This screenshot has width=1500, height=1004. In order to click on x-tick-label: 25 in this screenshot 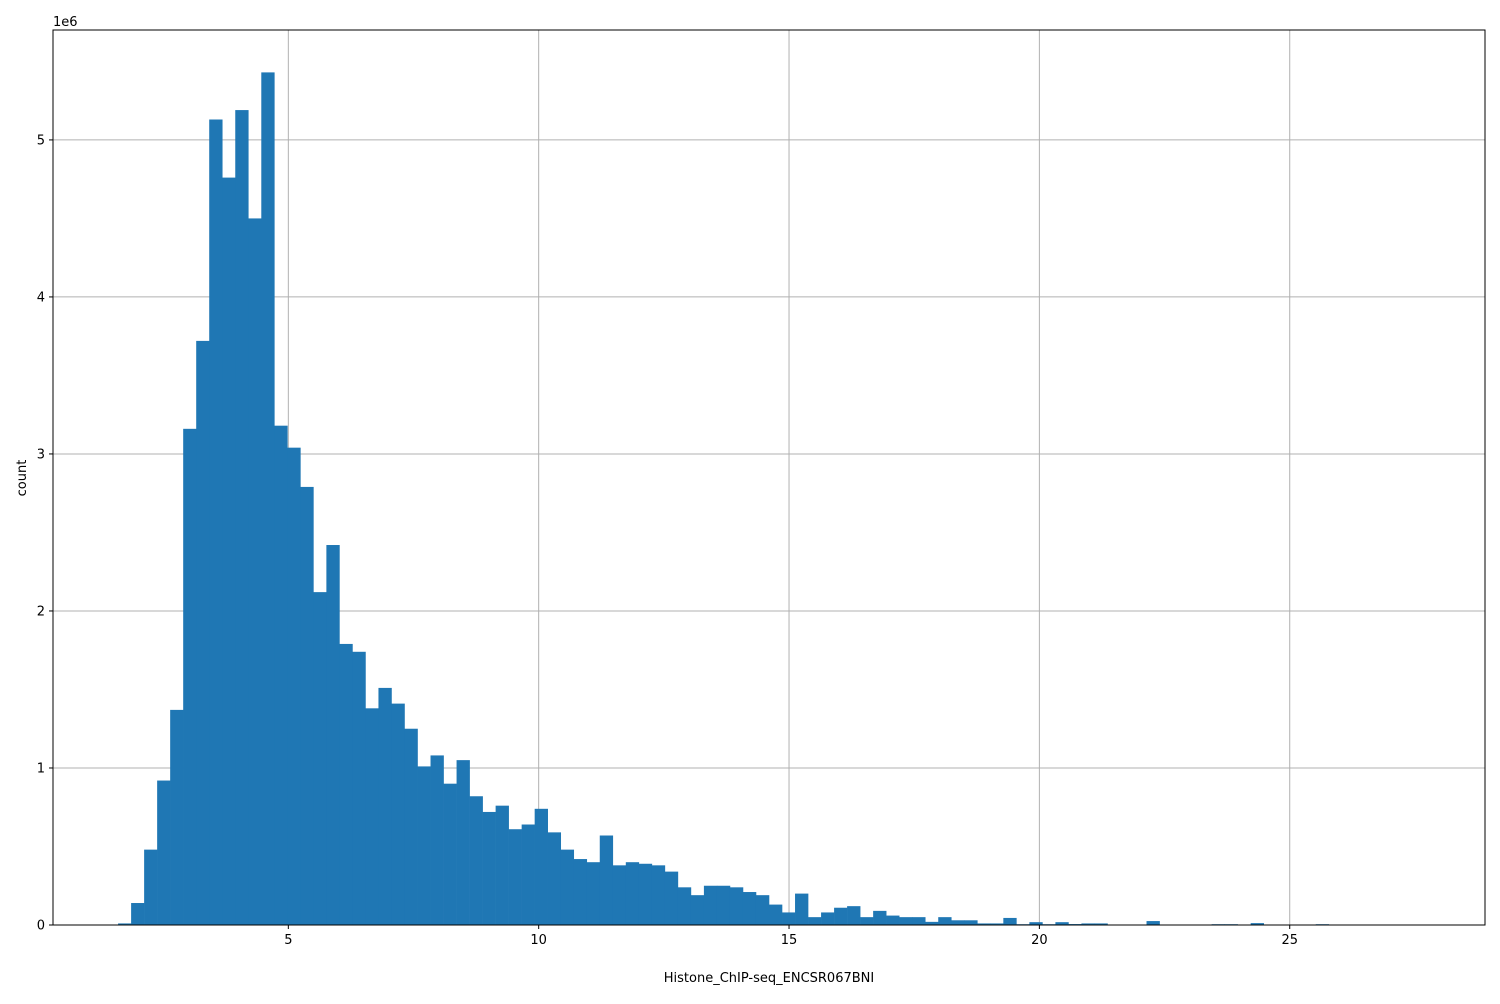, I will do `click(1289, 940)`.